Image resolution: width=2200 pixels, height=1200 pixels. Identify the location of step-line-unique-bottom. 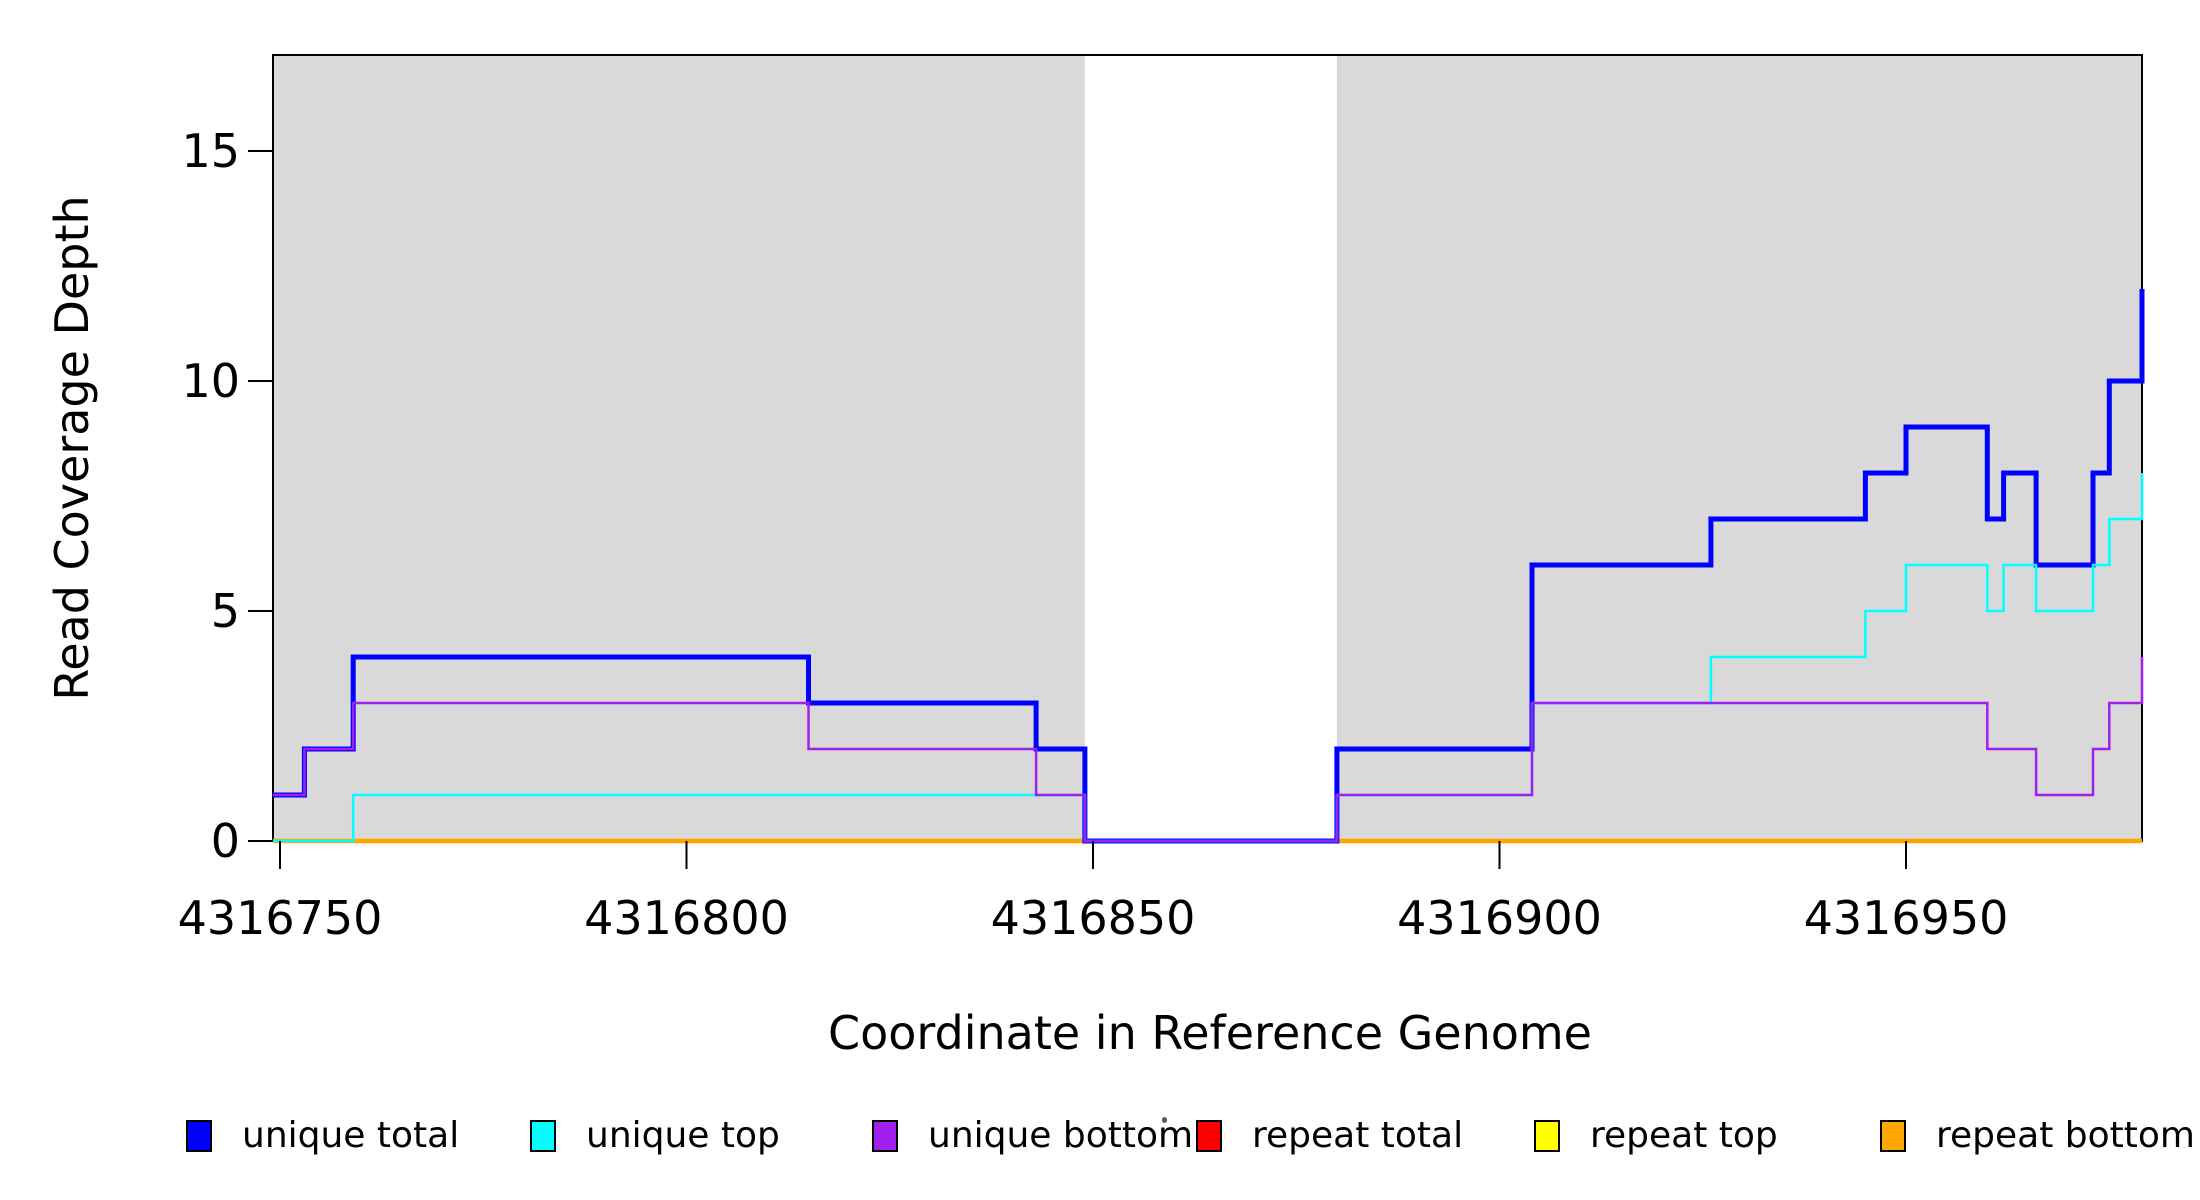
(1208, 750).